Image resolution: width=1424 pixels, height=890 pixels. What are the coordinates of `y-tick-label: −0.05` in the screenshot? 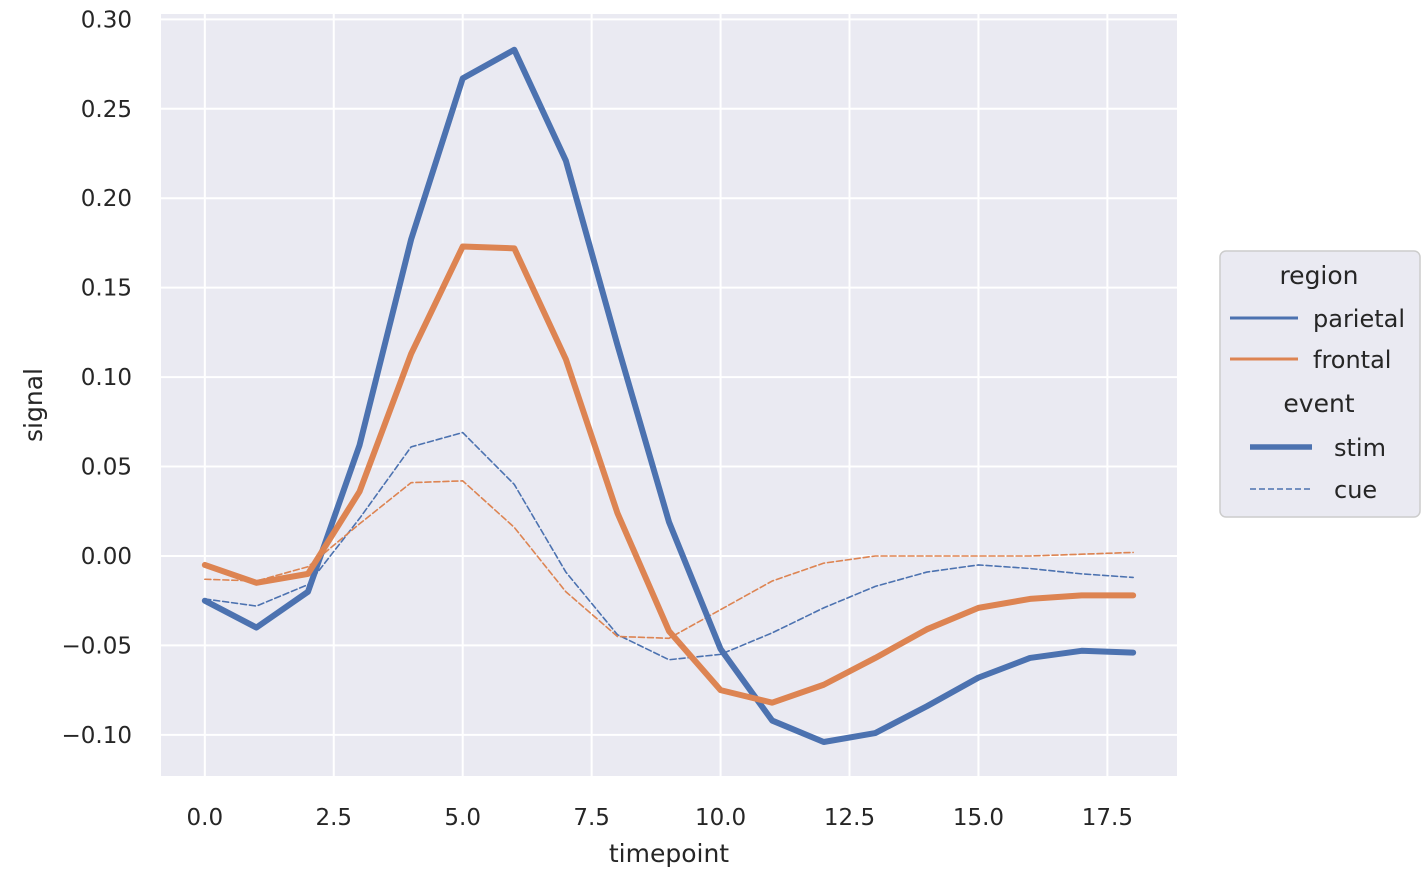 It's located at (97, 646).